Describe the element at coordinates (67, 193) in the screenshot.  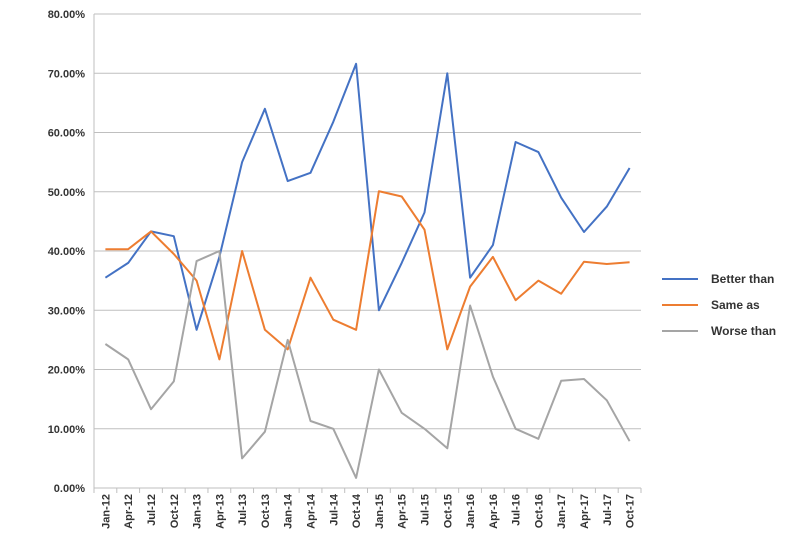
I see `y-tick-label: 50.00%` at that location.